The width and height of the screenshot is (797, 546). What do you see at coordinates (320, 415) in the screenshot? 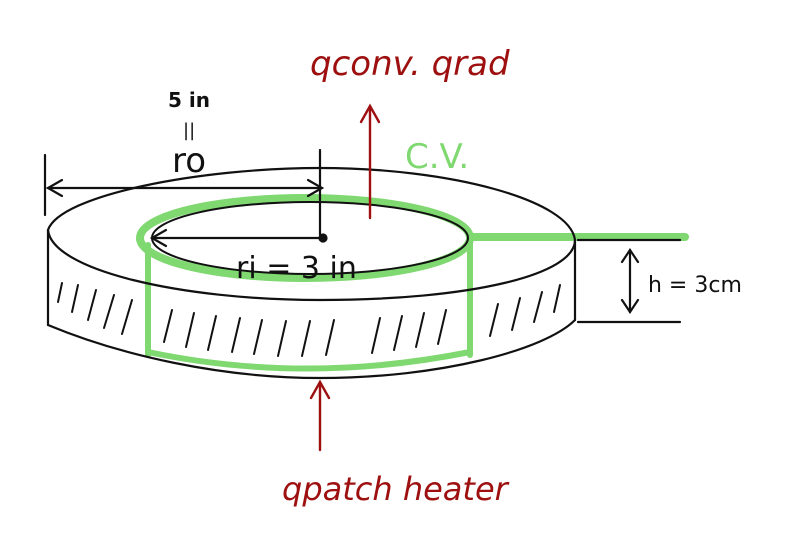
I see `heat-in-arrow` at bounding box center [320, 415].